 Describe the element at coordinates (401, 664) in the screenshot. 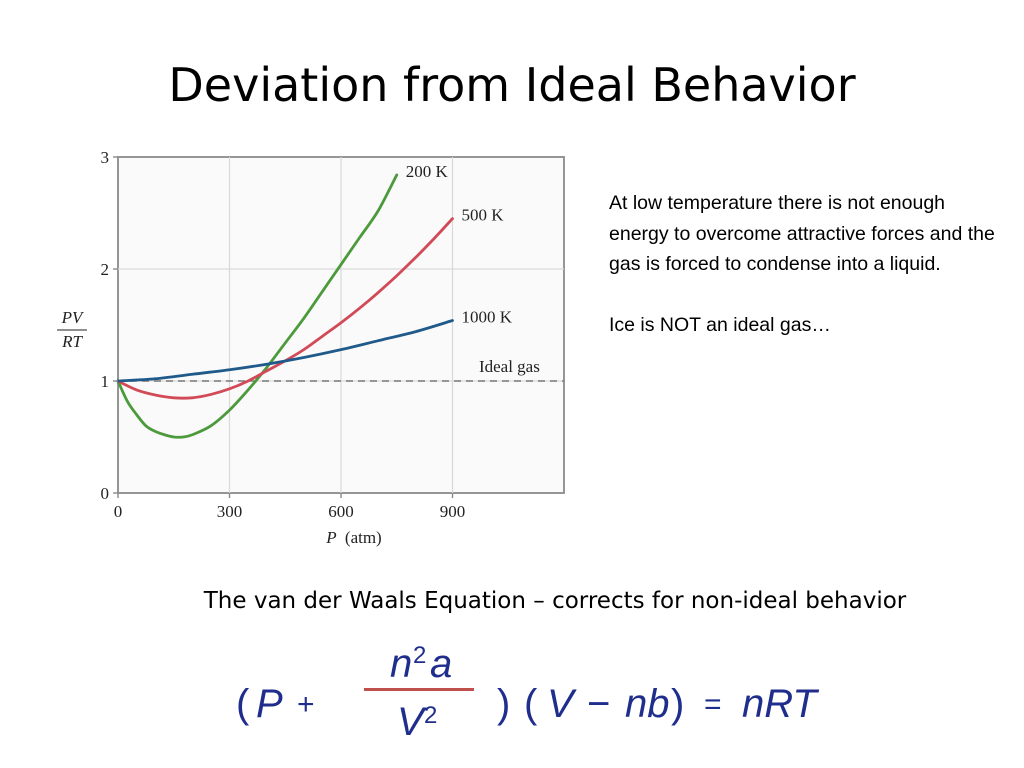

I see `eq-numerator-n: n` at that location.